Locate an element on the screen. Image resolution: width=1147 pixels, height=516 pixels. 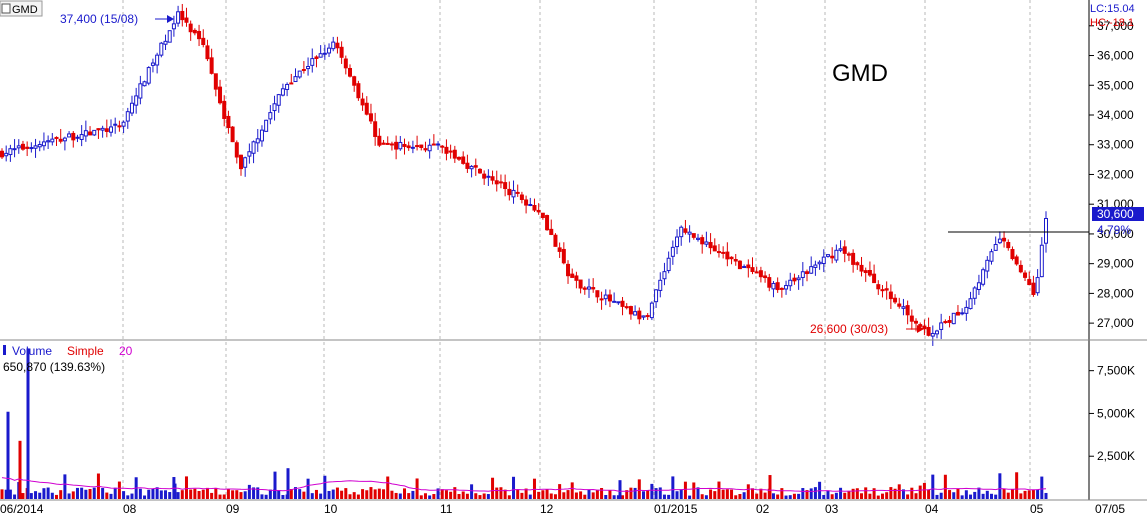
price-tick-label: 35,000 is located at coordinates (1115, 85).